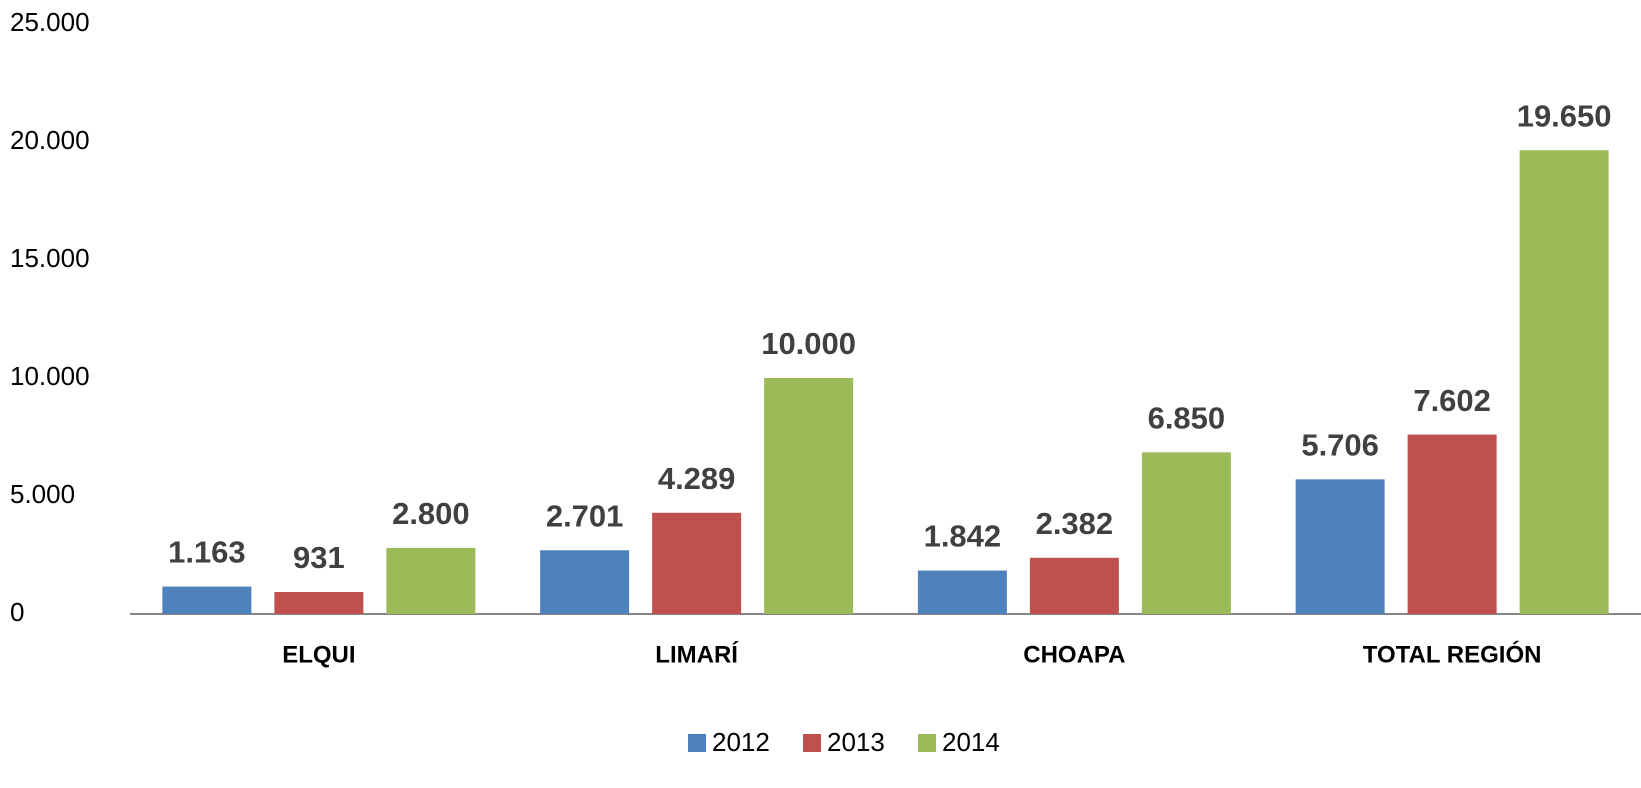 Image resolution: width=1641 pixels, height=788 pixels. Describe the element at coordinates (318, 654) in the screenshot. I see `x-tick-label: ELQUI` at that location.